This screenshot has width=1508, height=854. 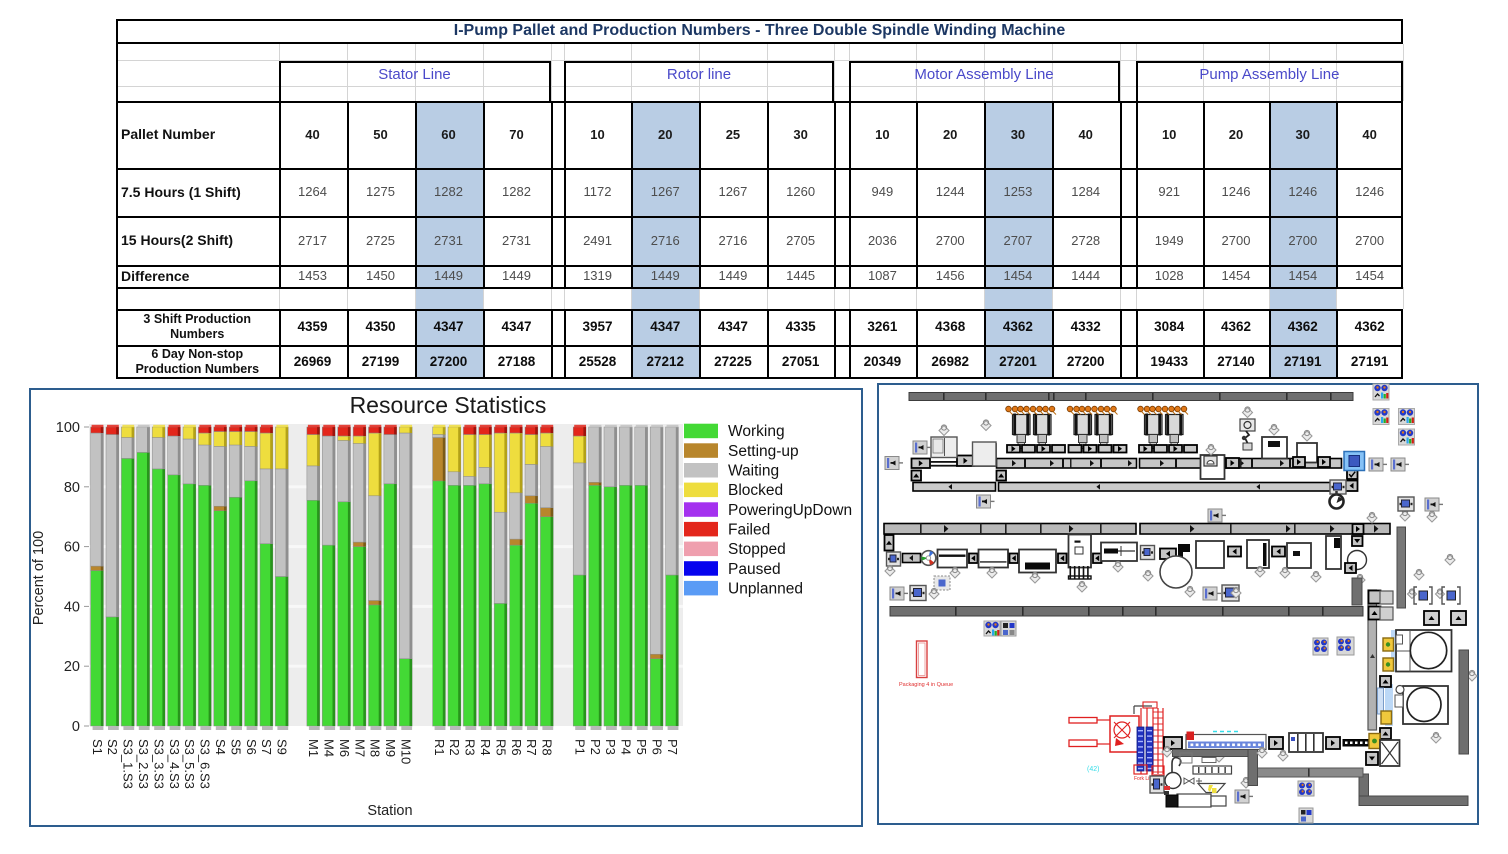 I want to click on svg-text: P7, so click(x=672, y=747).